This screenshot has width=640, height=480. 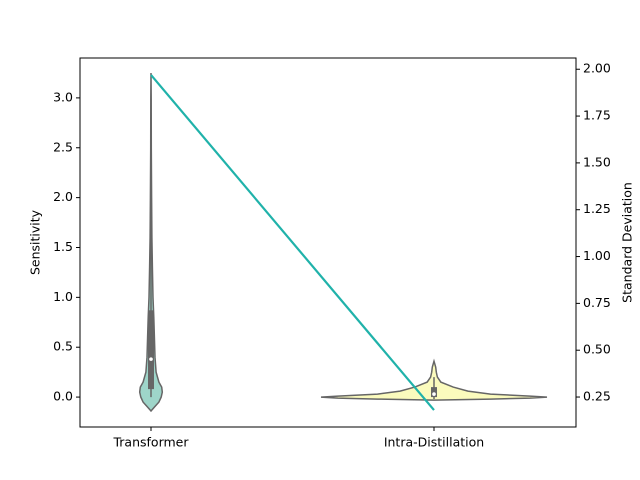 I want to click on y2-axis-label: Standard Deviation, so click(x=627, y=242).